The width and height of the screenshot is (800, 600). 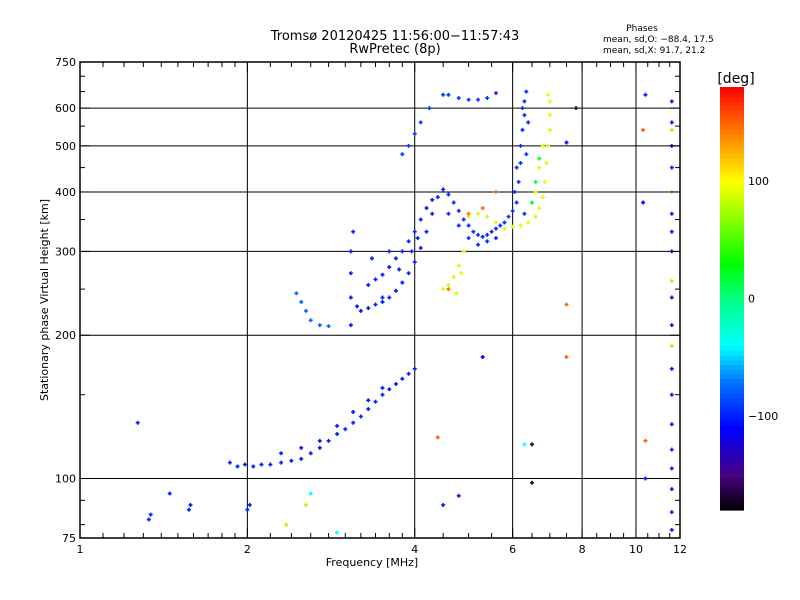 I want to click on colorbar: 100 0 −100, so click(x=749, y=299).